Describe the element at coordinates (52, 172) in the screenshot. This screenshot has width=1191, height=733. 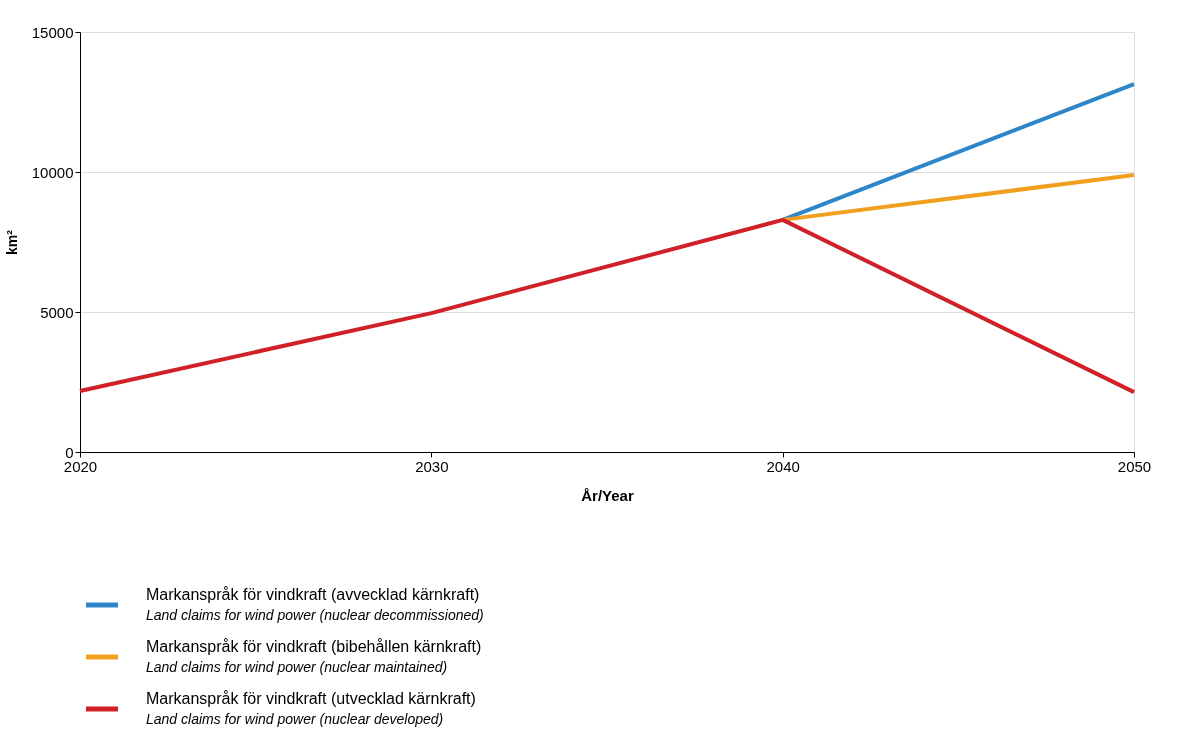
I see `y-tick-label: 10000` at that location.